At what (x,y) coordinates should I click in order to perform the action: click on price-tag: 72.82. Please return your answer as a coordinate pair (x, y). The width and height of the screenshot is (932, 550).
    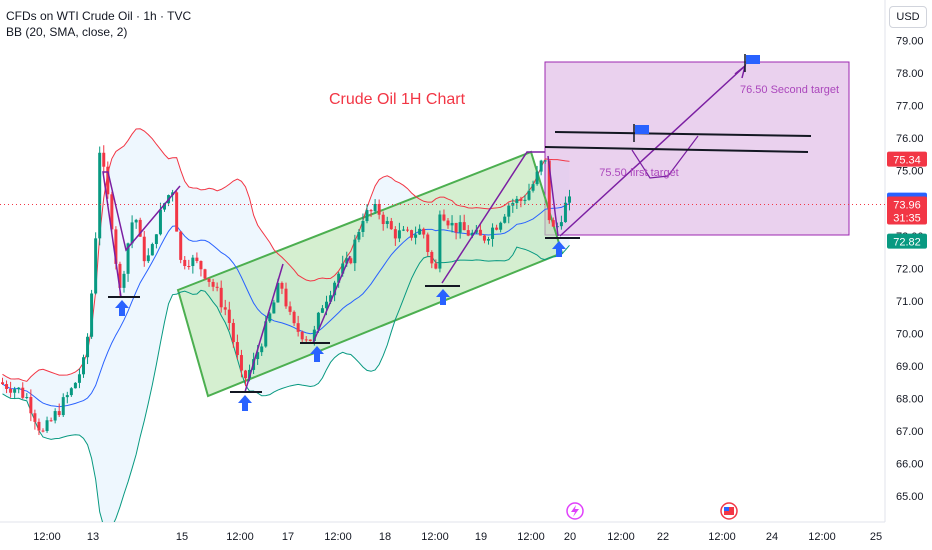
    Looking at the image, I should click on (907, 241).